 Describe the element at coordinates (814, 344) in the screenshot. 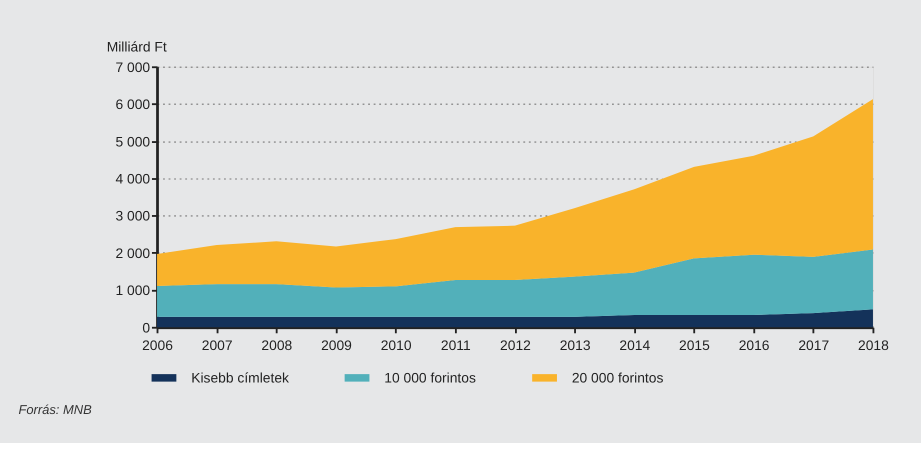

I see `x-tick-label: 2017` at that location.